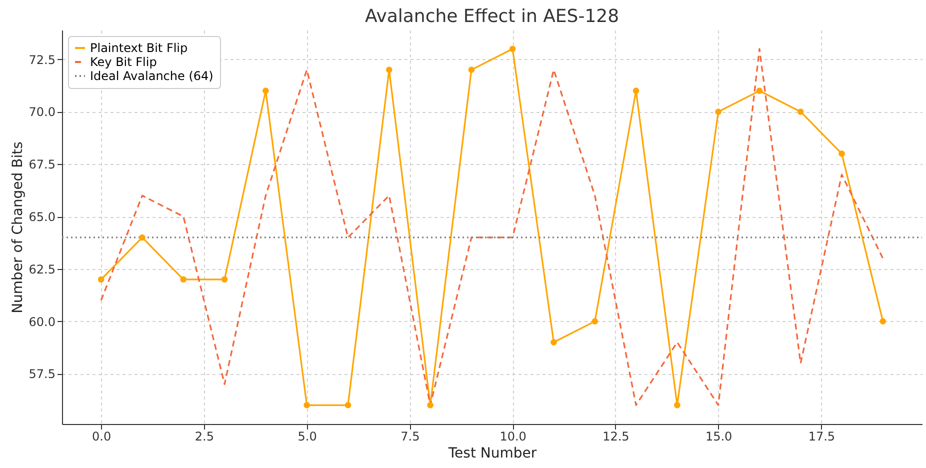 The image size is (926, 468). I want to click on y-axis-title: Number of Changed Bits, so click(18, 228).